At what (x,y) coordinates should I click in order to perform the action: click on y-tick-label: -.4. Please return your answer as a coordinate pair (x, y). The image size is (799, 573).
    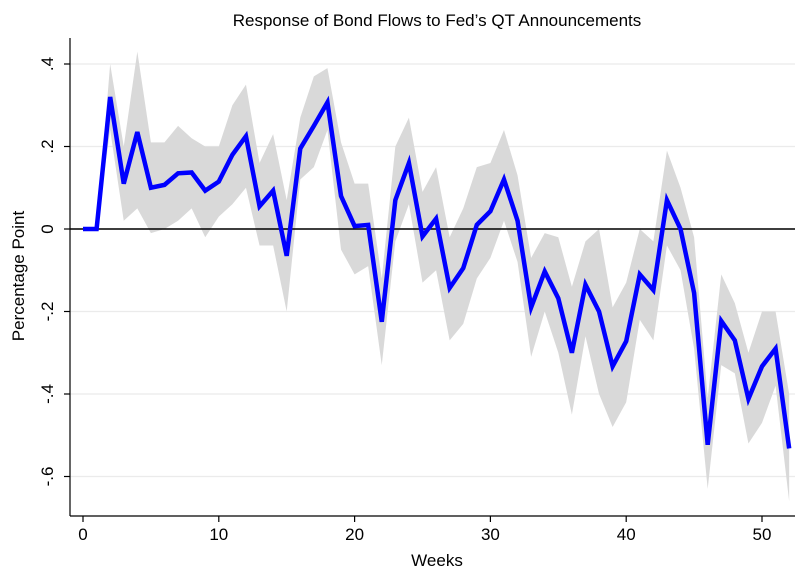
    Looking at the image, I should click on (47, 394).